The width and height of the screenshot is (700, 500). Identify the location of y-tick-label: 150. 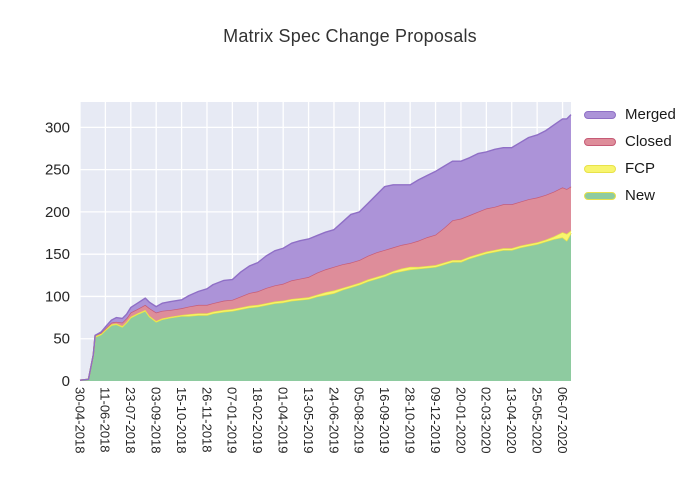
(57, 254).